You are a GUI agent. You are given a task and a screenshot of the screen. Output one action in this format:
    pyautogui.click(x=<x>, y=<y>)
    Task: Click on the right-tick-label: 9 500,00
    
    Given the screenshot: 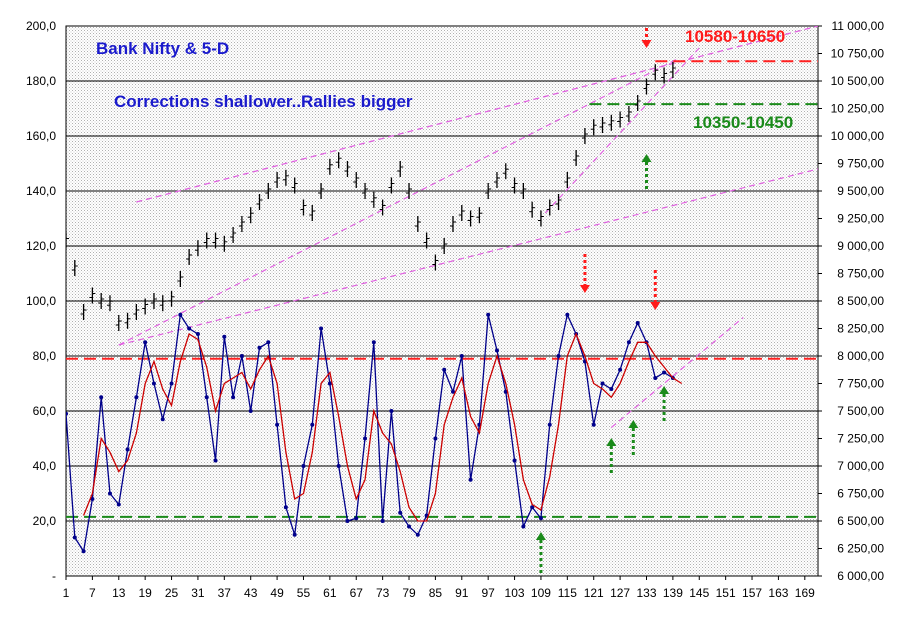 What is the action you would take?
    pyautogui.click(x=860, y=191)
    